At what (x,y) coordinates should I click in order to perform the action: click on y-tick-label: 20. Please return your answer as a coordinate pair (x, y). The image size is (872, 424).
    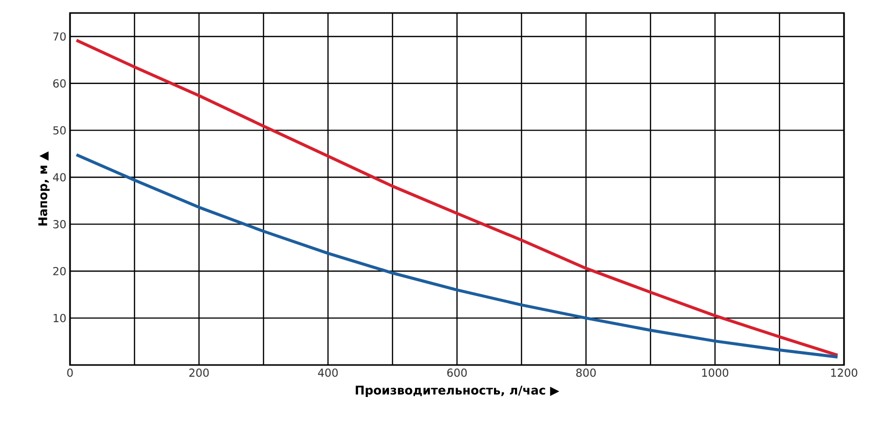
    Looking at the image, I should click on (59, 271).